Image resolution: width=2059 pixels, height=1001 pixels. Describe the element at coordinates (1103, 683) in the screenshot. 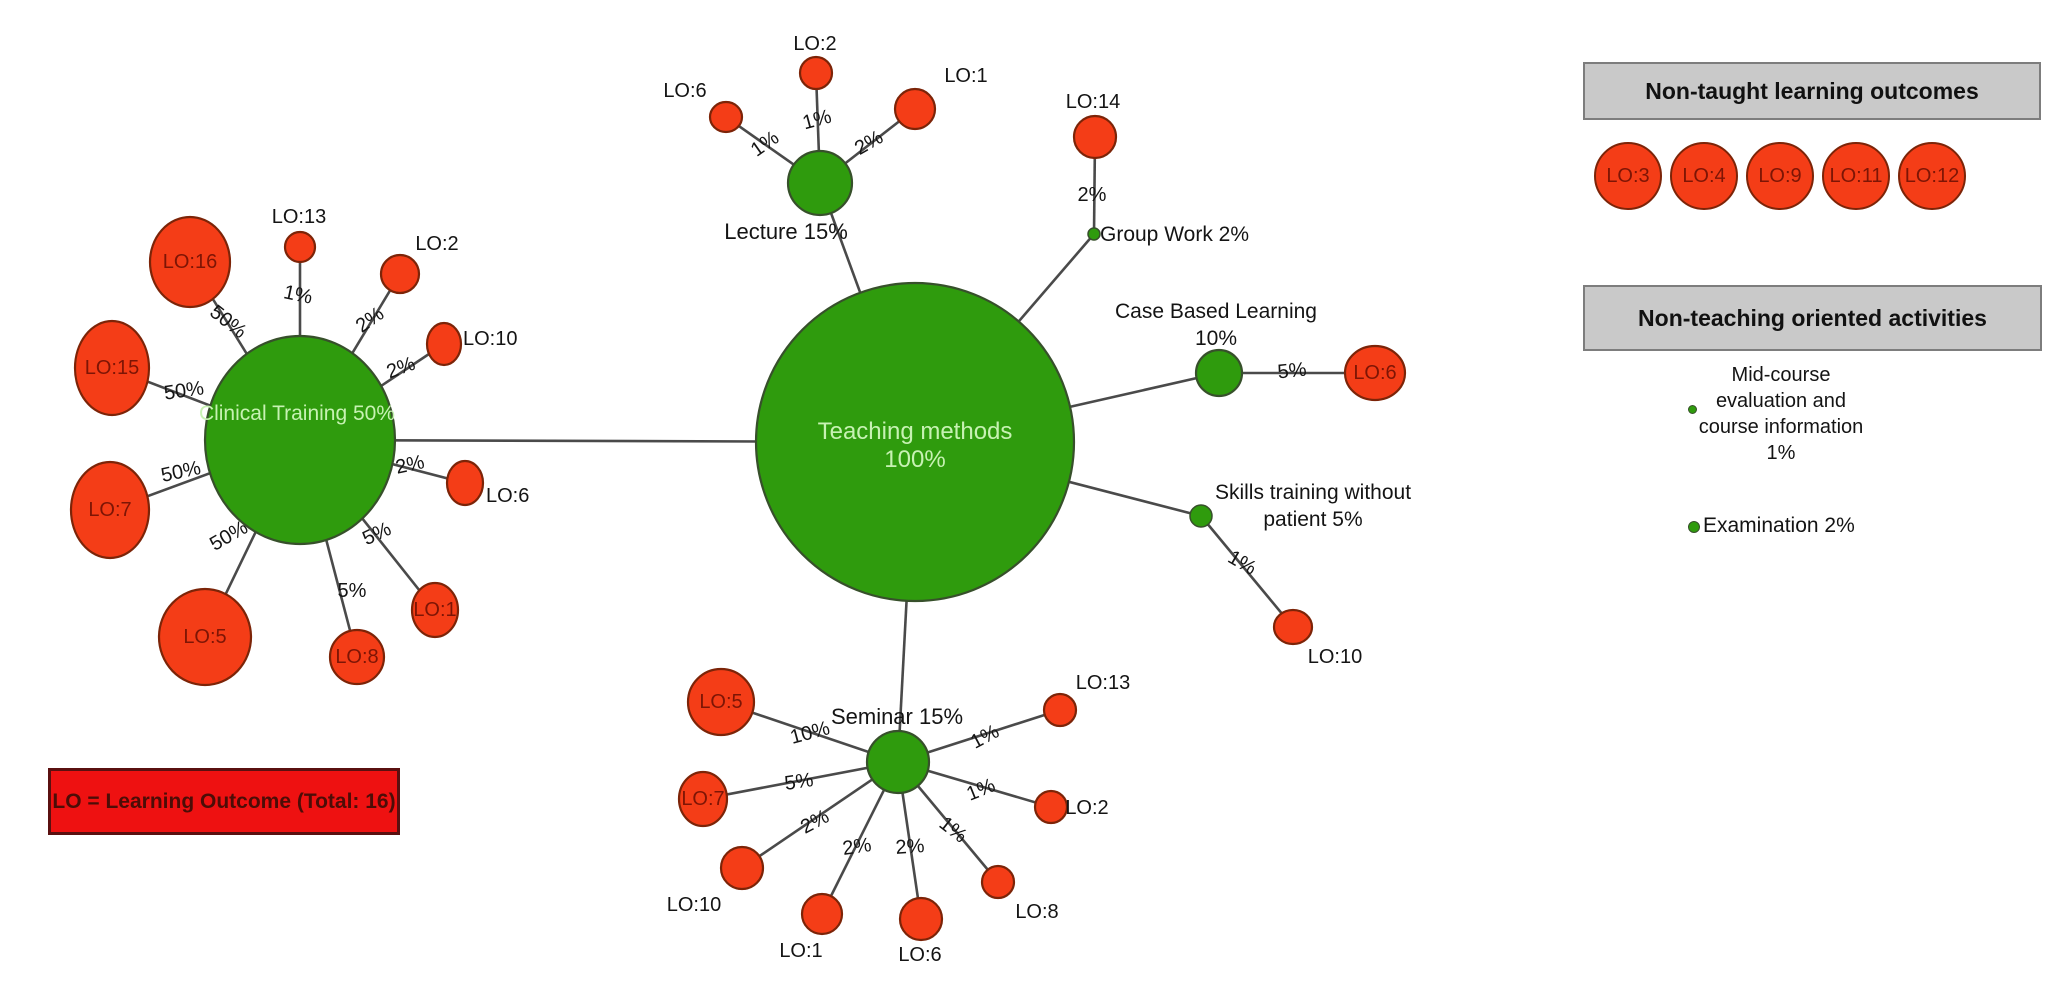

I see `node-label-sem-lo13: LO:13` at that location.